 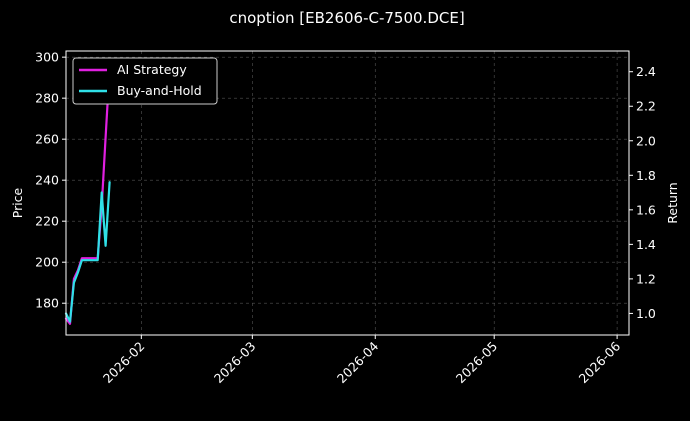 What do you see at coordinates (646, 106) in the screenshot?
I see `y-right-tick-label-2.2: 2.2` at bounding box center [646, 106].